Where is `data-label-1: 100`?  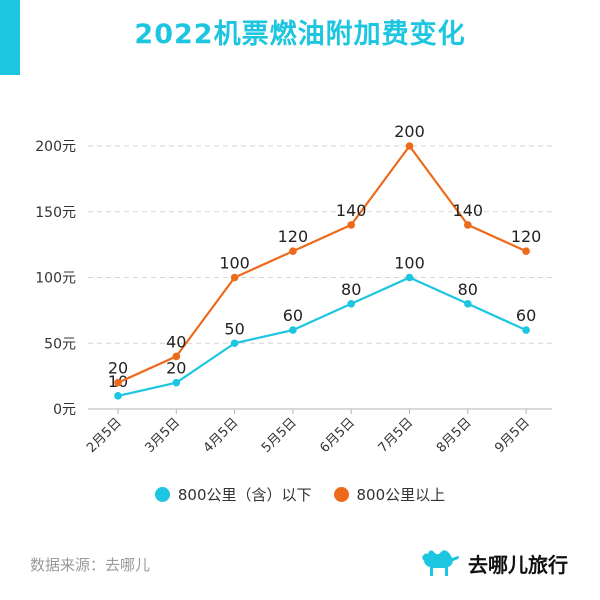 data-label-1: 100 is located at coordinates (234, 263).